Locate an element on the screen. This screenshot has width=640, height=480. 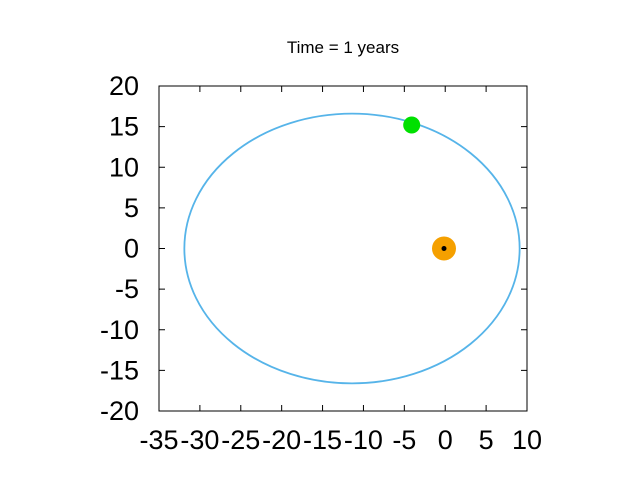
x-tick-label: 10 is located at coordinates (527, 440).